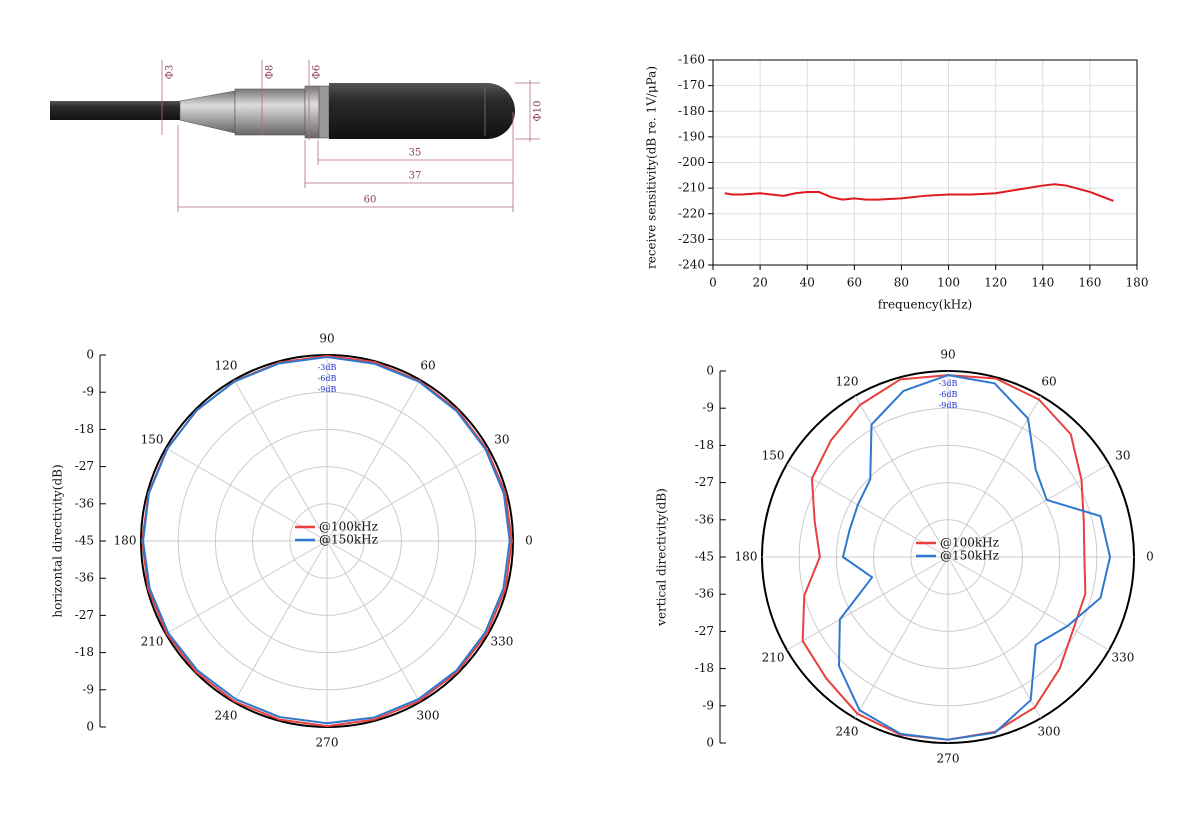 The image size is (1200, 839). What do you see at coordinates (415, 176) in the screenshot?
I see `dimension-label: 37` at bounding box center [415, 176].